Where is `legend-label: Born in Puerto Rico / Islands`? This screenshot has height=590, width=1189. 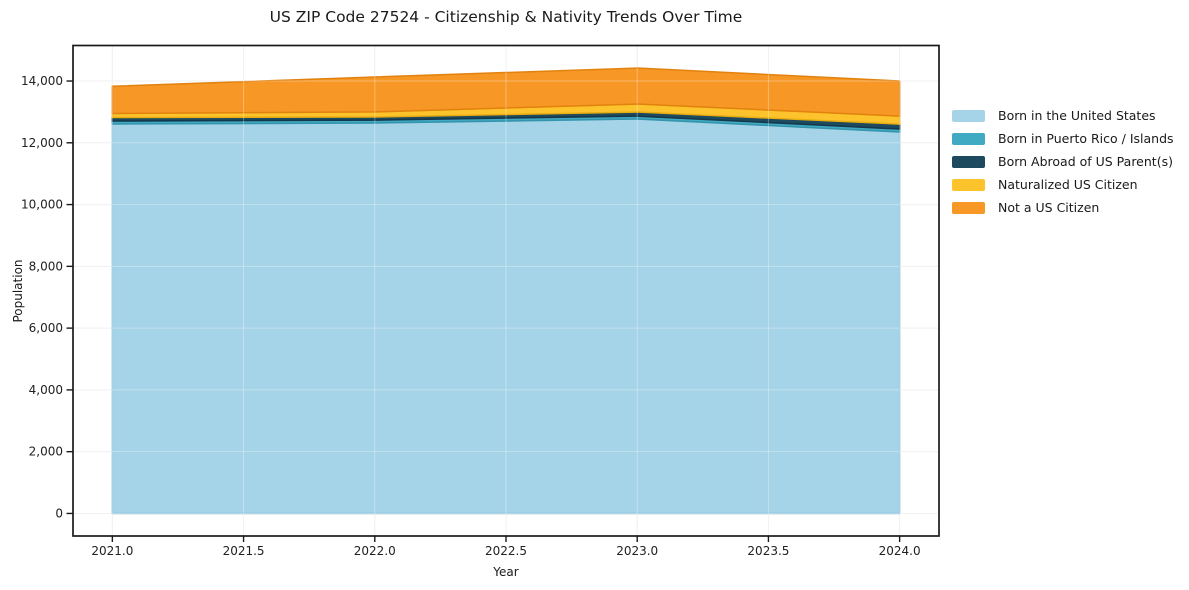 legend-label: Born in Puerto Rico / Islands is located at coordinates (1086, 138).